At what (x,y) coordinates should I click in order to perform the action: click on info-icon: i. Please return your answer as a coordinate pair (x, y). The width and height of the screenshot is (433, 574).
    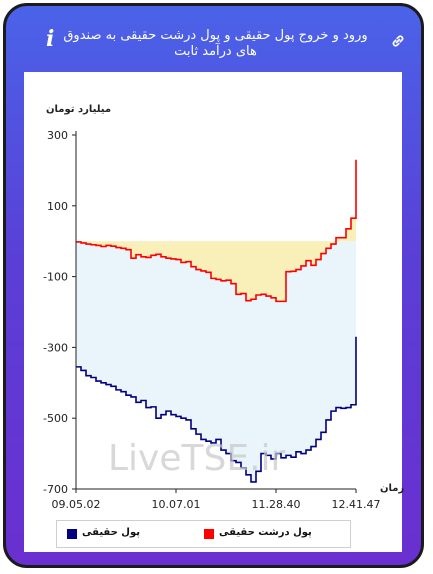
    Looking at the image, I should click on (50, 39).